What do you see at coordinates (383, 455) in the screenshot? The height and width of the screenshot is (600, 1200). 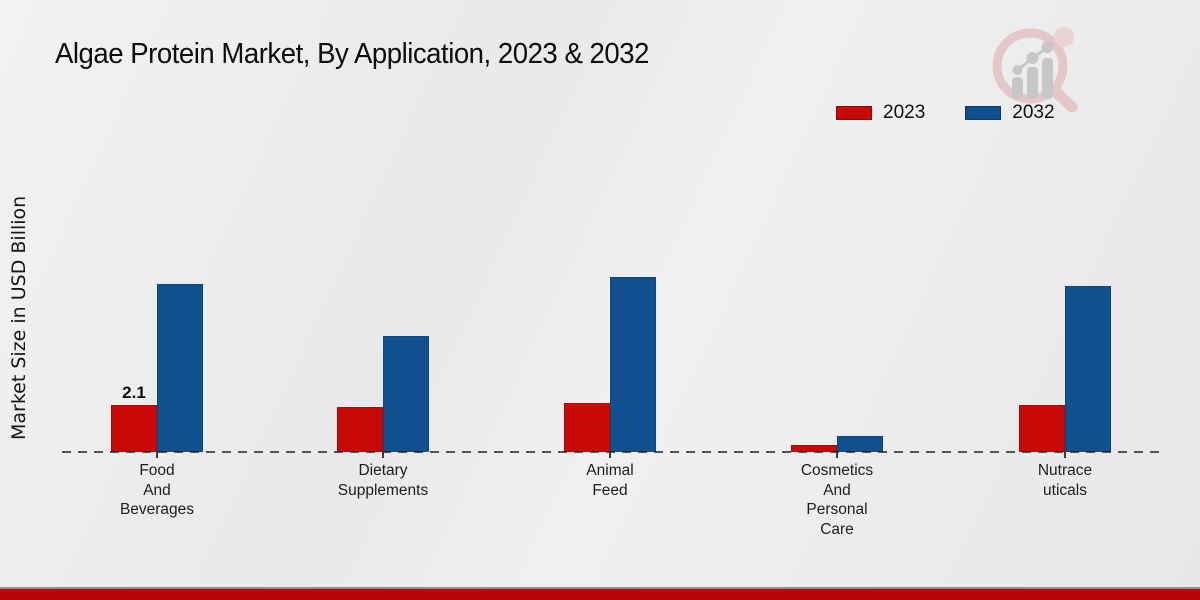 I see `x-tick-dietary-supplements` at bounding box center [383, 455].